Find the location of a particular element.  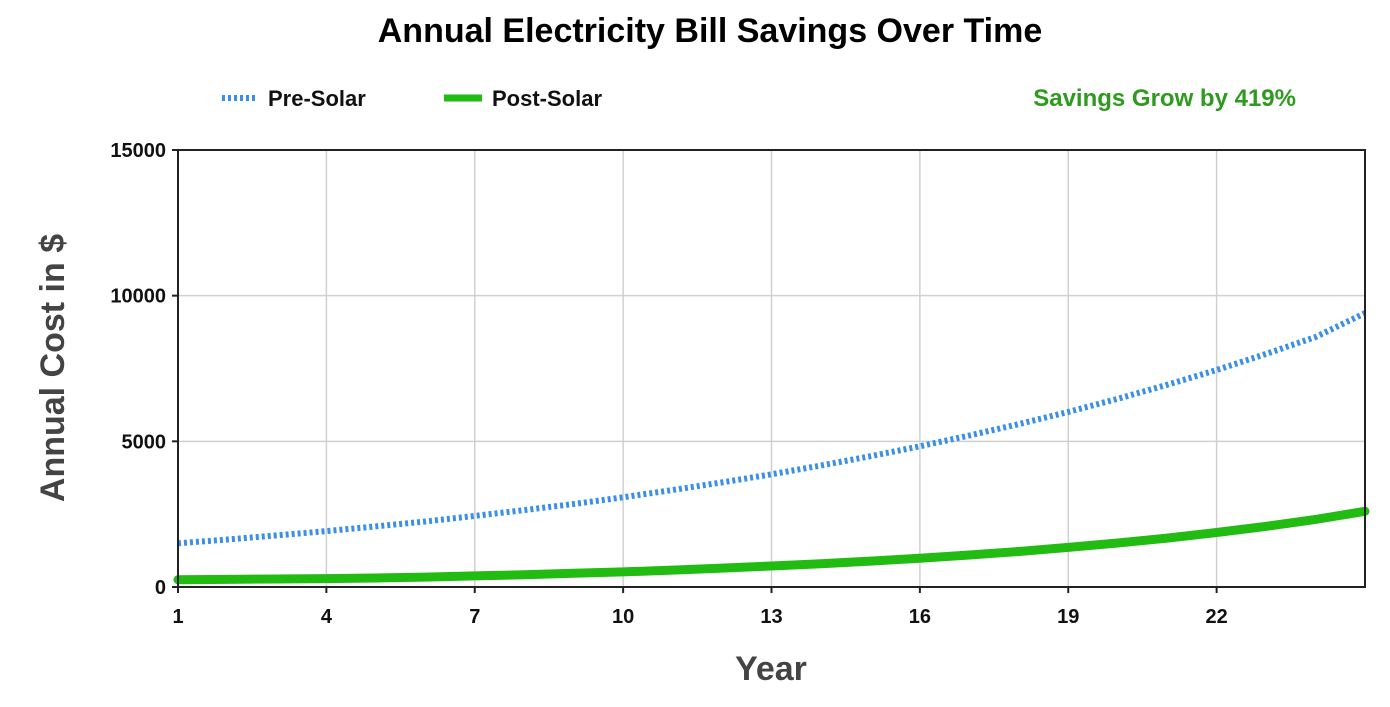

y-tick-label-15000: 15000 is located at coordinates (138, 151).